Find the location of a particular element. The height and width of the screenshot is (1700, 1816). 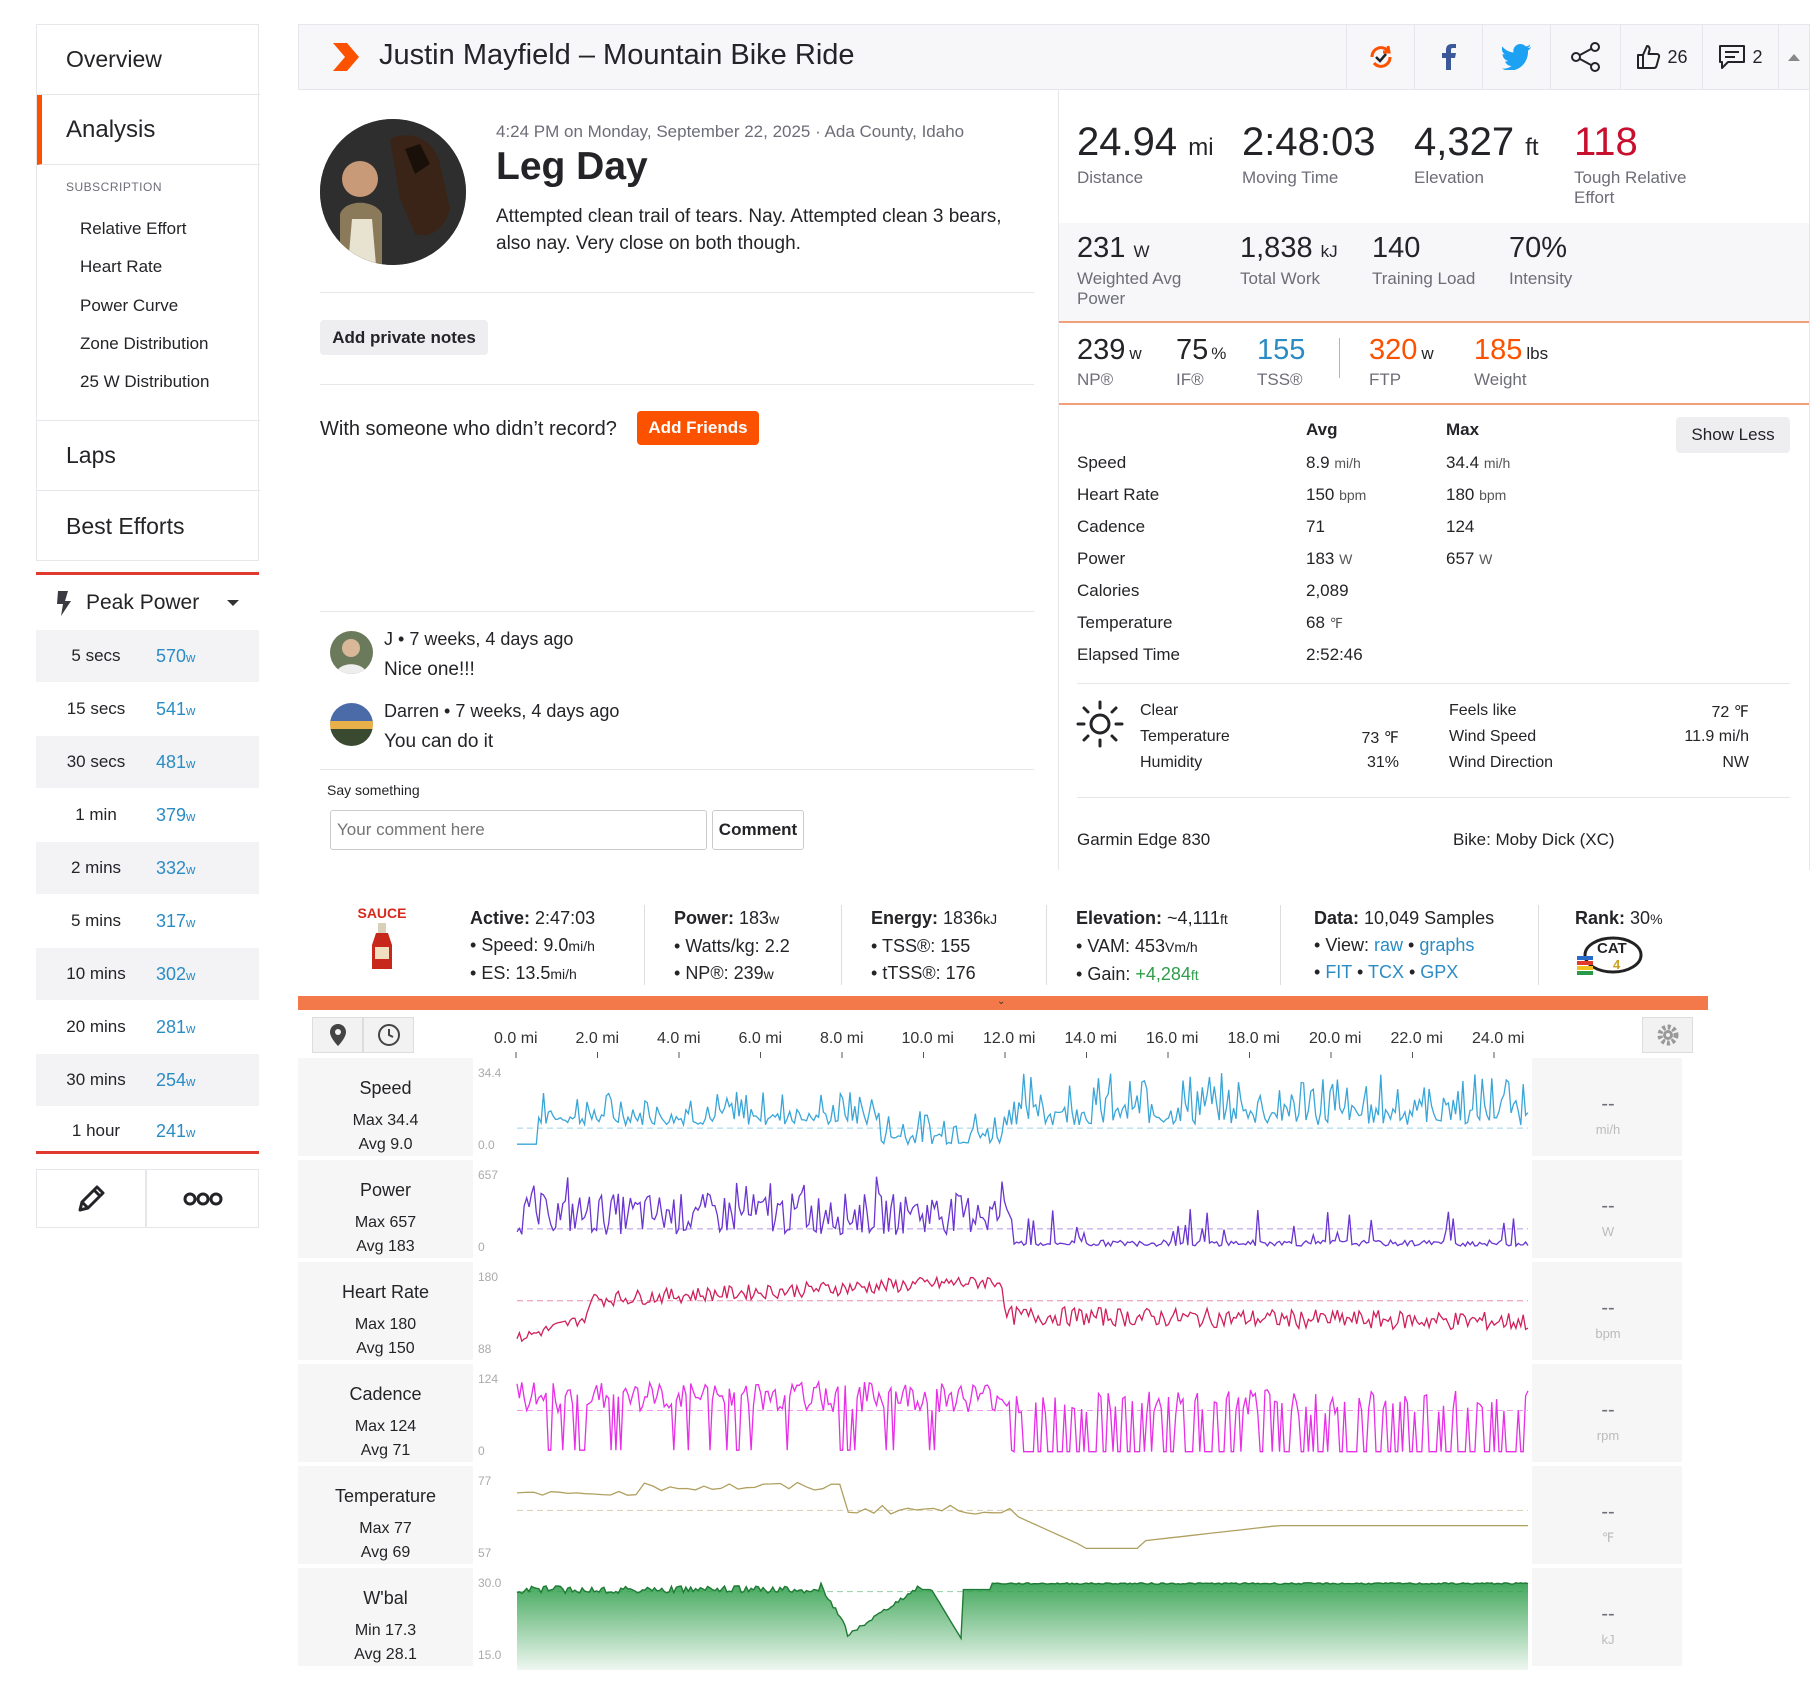

x-axis-label: 18.0 mi is located at coordinates (1253, 1038).